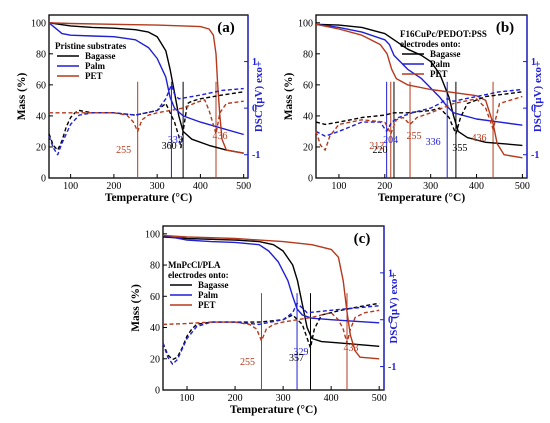  Describe the element at coordinates (169, 146) in the screenshot. I see `annotation-label: 360` at that location.